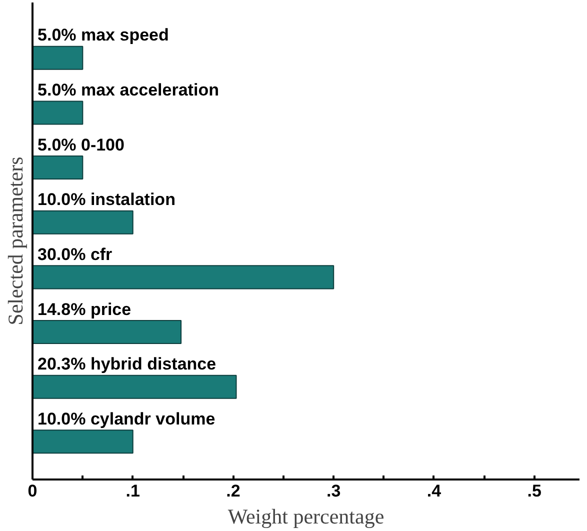  Describe the element at coordinates (33, 491) in the screenshot. I see `x-tick-label: 0` at that location.